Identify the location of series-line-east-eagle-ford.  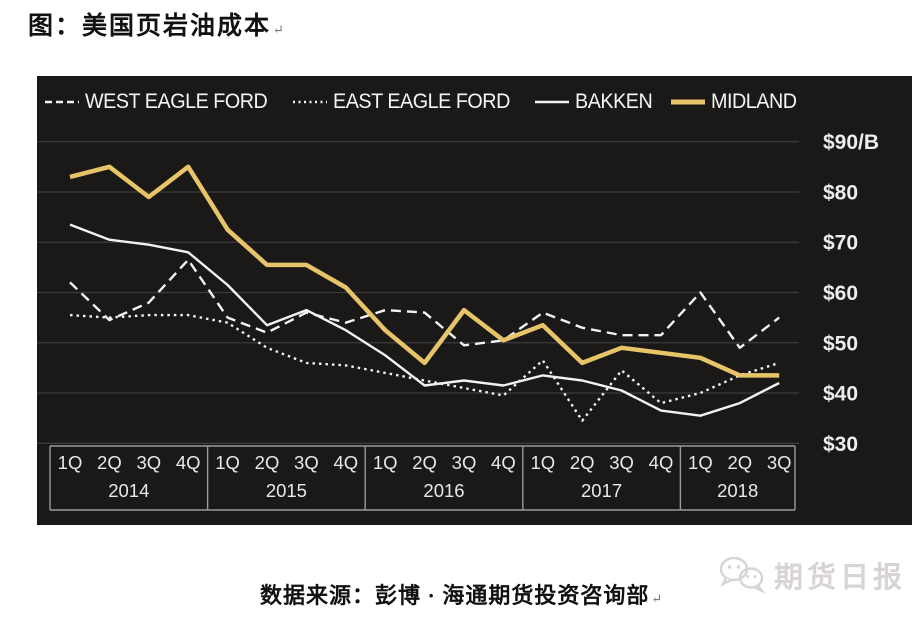
(424, 367).